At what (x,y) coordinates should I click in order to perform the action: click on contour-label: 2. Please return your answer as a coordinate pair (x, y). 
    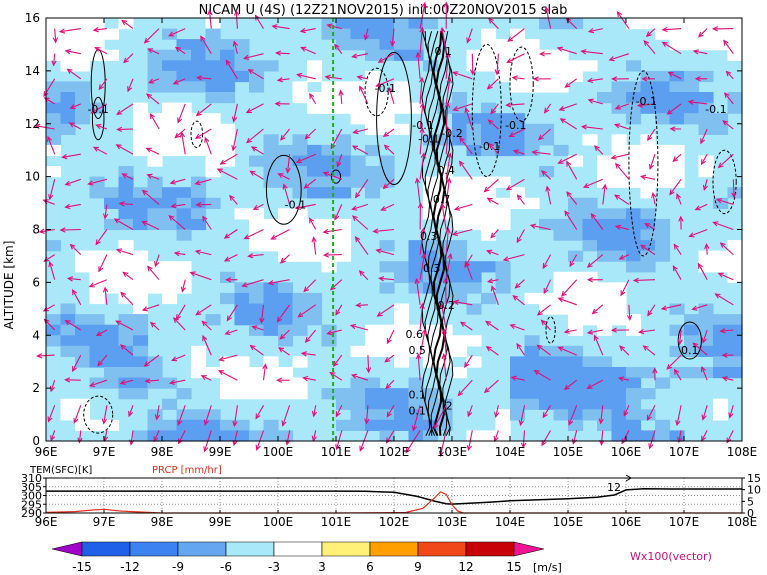
    Looking at the image, I should click on (449, 405).